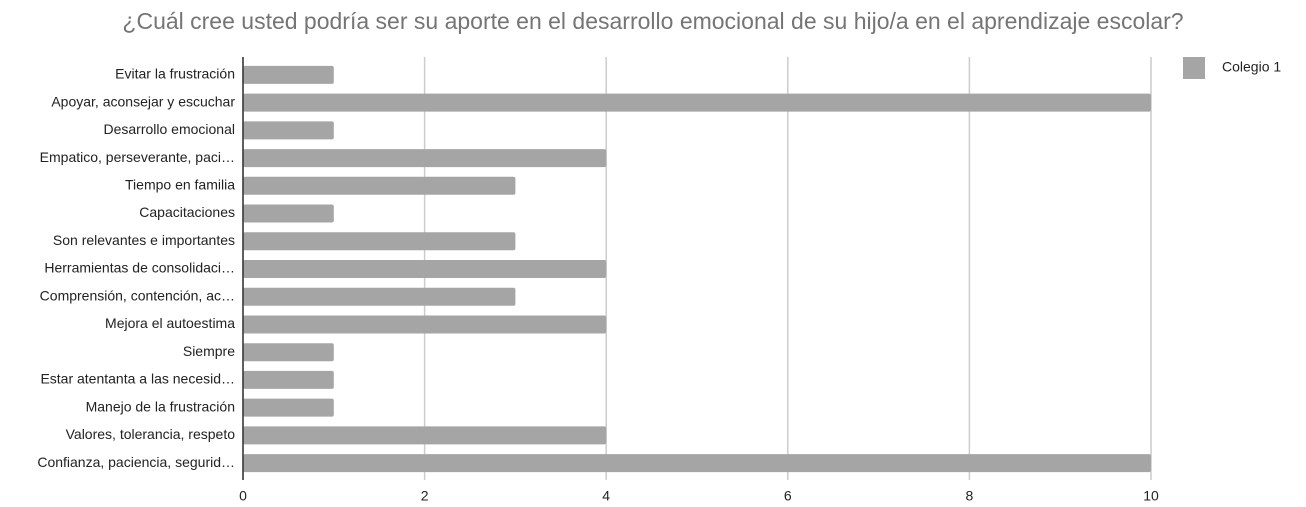  What do you see at coordinates (1151, 496) in the screenshot?
I see `x-tick-label: 10` at bounding box center [1151, 496].